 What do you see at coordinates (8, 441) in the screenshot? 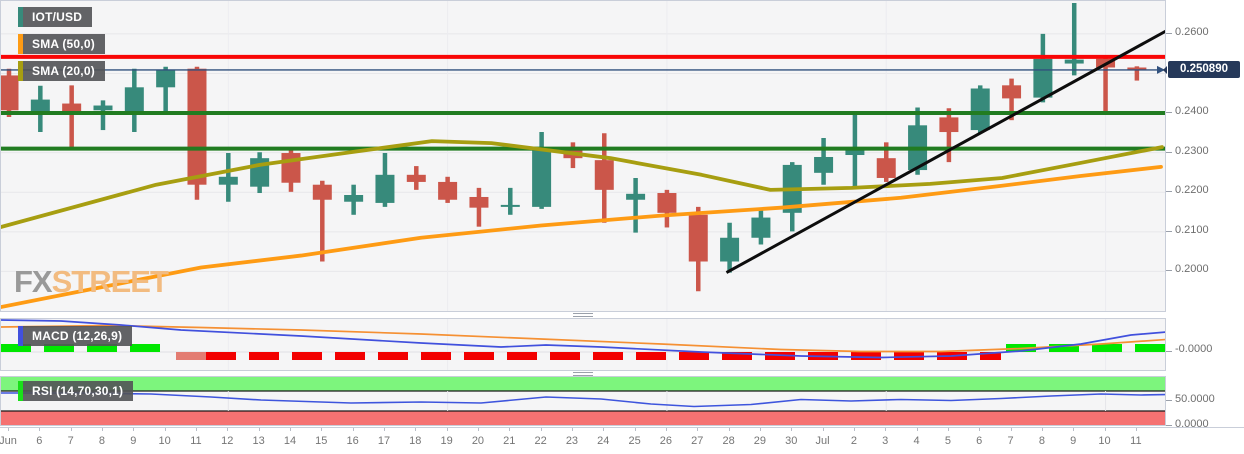
I see `date-label: Jun` at bounding box center [8, 441].